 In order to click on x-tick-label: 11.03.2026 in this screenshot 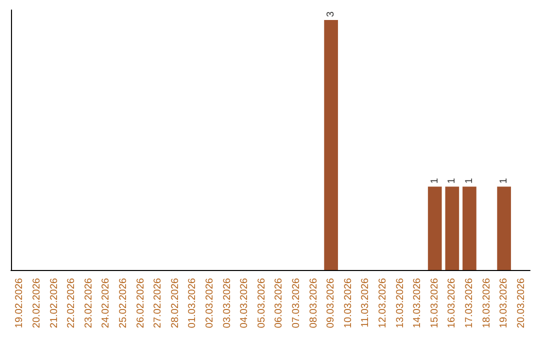, I will do `click(366, 303)`.